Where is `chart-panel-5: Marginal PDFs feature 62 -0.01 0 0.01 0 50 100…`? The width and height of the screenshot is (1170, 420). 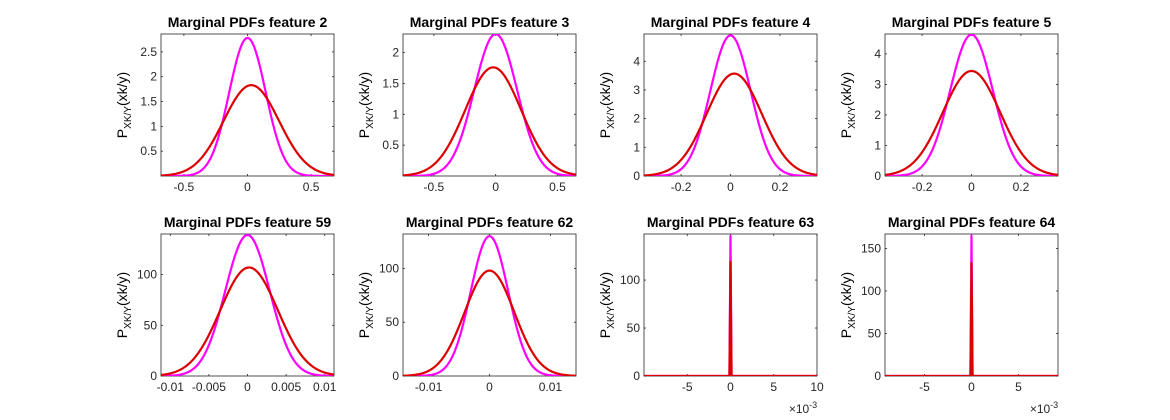 chart-panel-5: Marginal PDFs feature 62 -0.01 0 0.01 0 50 100… is located at coordinates (466, 304).